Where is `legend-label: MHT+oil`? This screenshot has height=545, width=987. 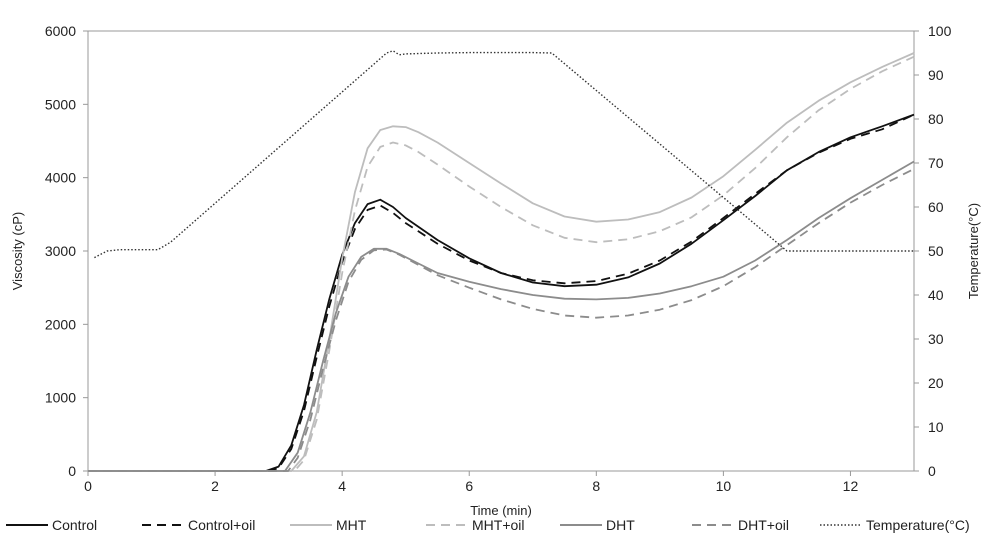 legend-label: MHT+oil is located at coordinates (498, 525).